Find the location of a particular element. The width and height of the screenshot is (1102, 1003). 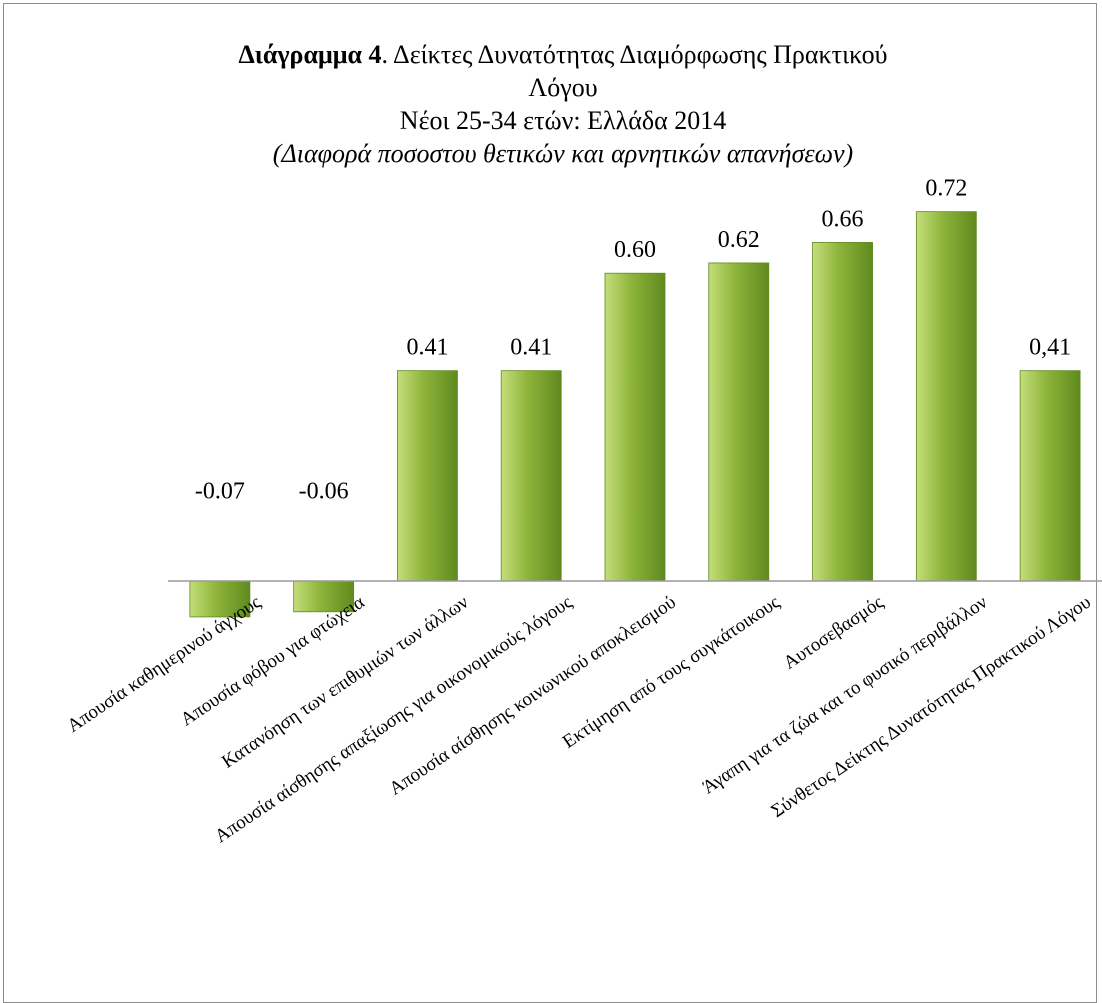

data-label-8: 0.72 is located at coordinates (946, 189).